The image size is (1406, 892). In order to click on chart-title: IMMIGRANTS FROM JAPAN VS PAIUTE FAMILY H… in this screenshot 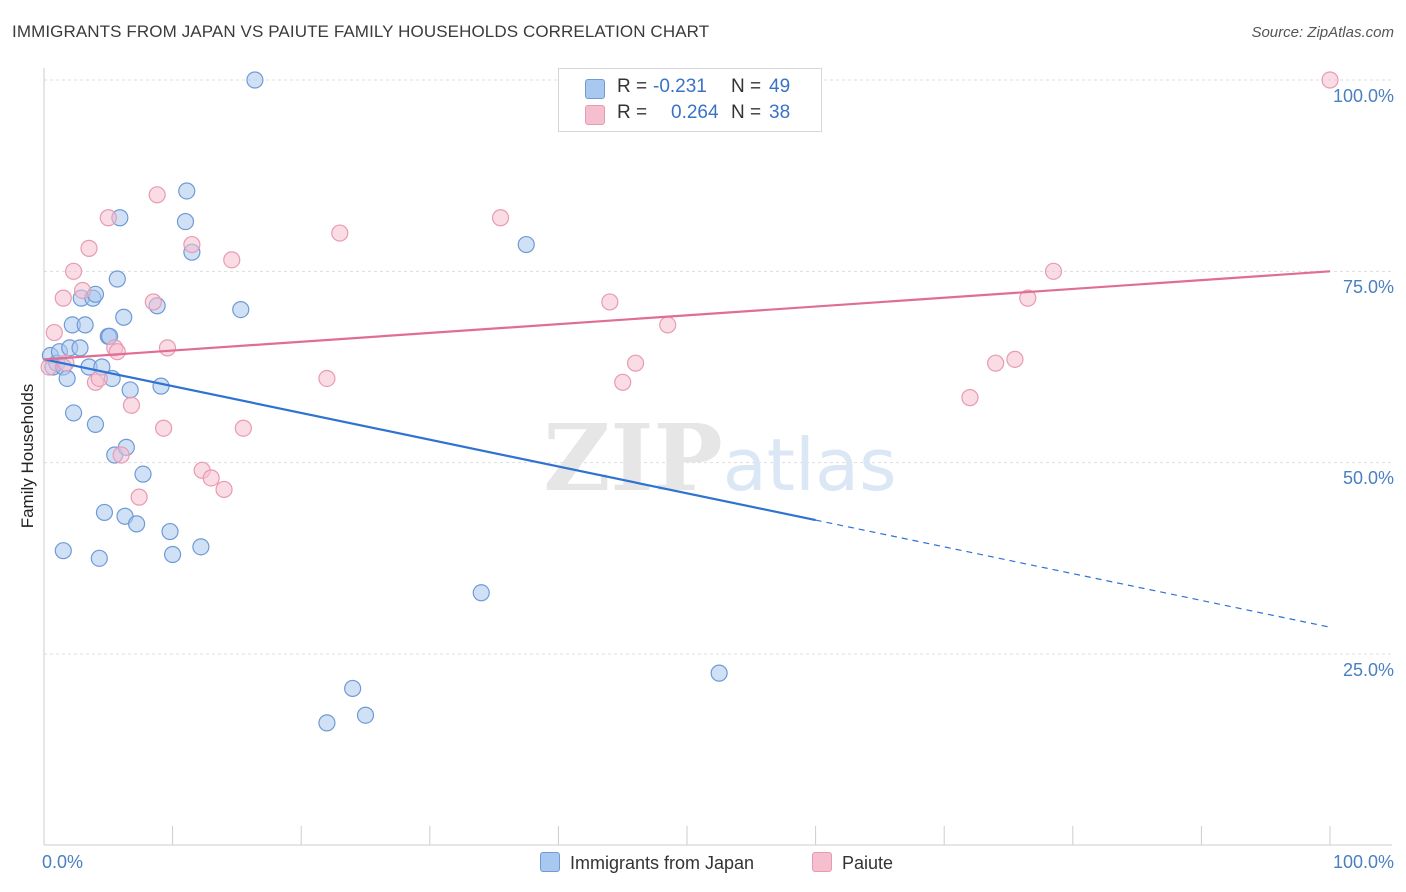, I will do `click(361, 31)`.